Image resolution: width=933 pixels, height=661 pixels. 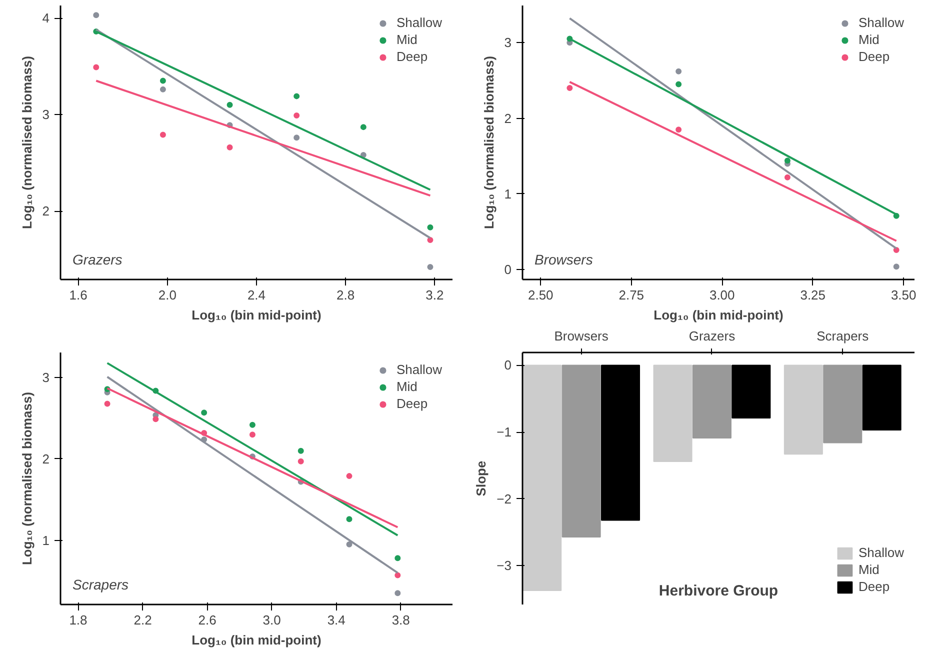 What do you see at coordinates (78, 620) in the screenshot?
I see `x-tick-label: 1.8` at bounding box center [78, 620].